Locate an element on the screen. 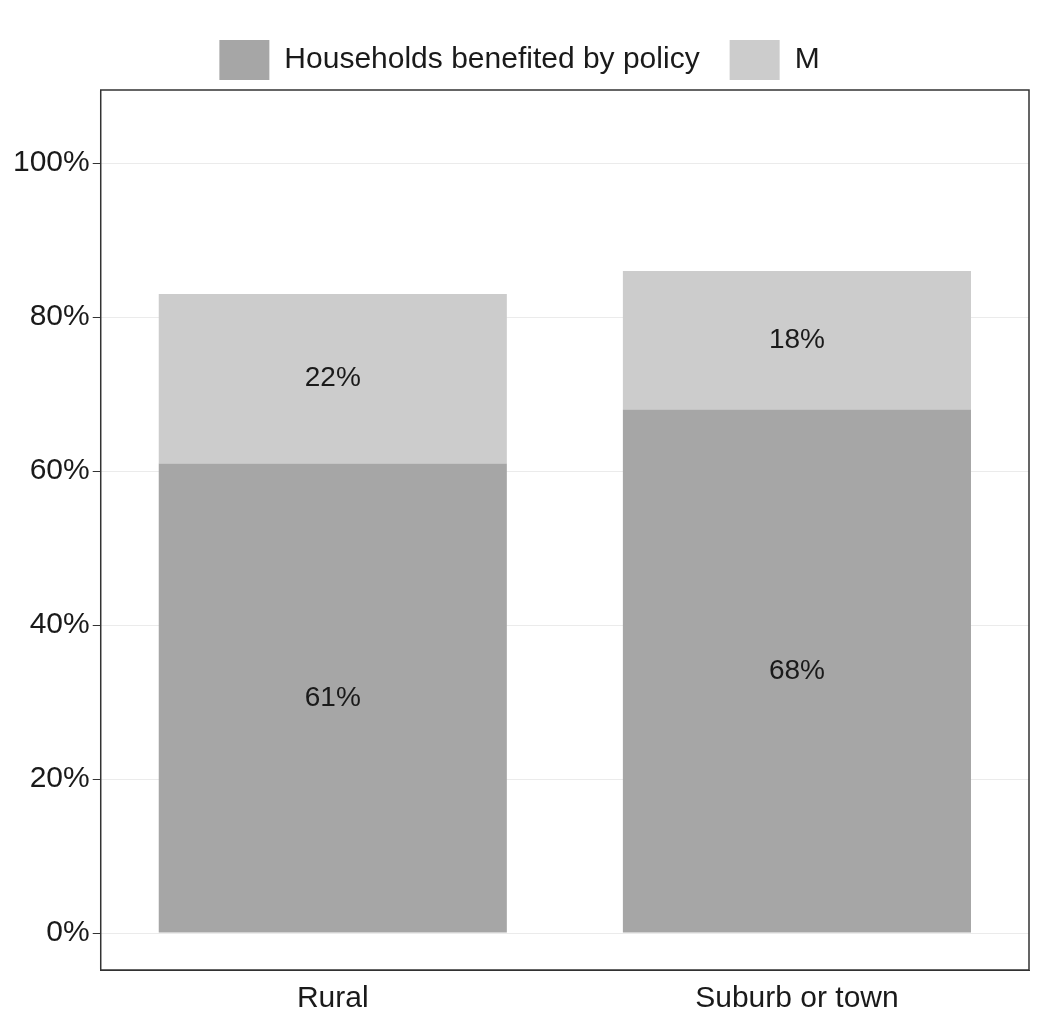 This screenshot has width=1049, height=1030. legend-label: Households benefited by policy is located at coordinates (492, 58).